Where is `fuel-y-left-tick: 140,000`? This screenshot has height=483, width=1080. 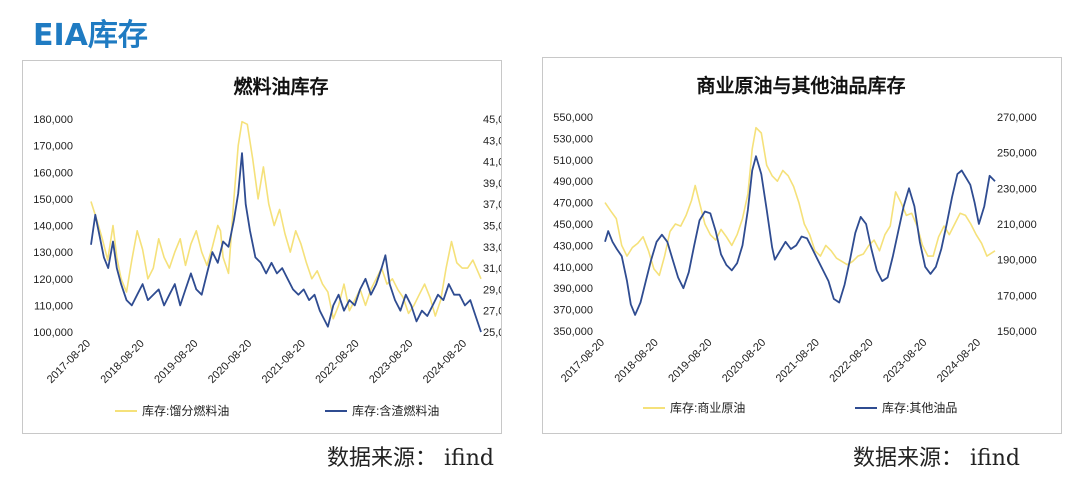
fuel-y-left-tick: 140,000 is located at coordinates (53, 227).